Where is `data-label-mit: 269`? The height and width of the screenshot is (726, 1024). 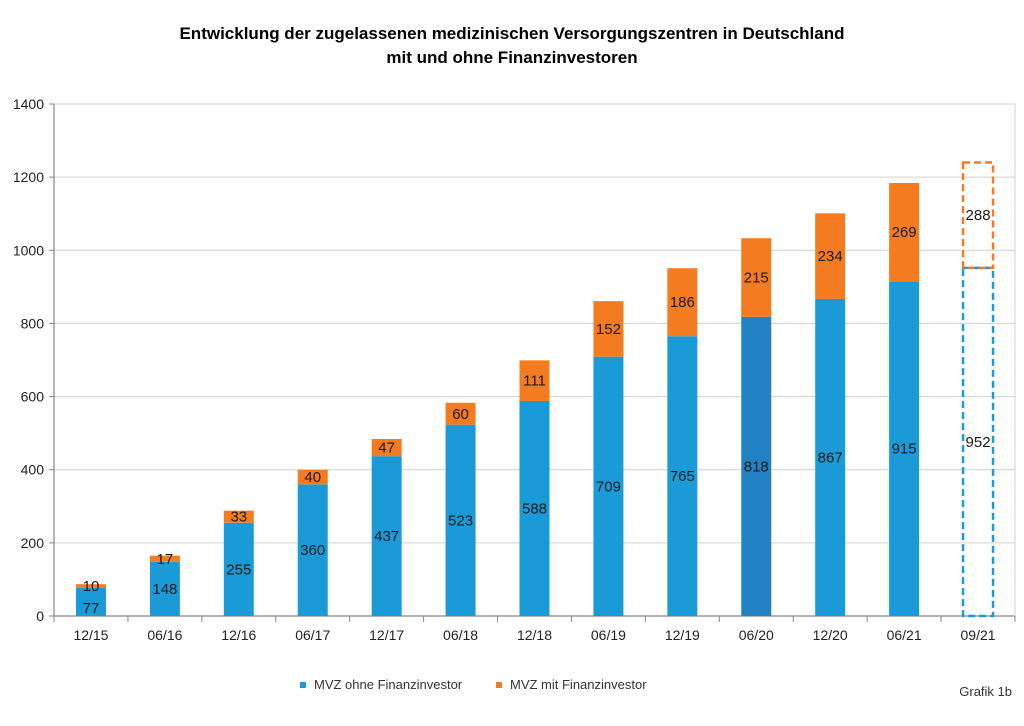
data-label-mit: 269 is located at coordinates (904, 232).